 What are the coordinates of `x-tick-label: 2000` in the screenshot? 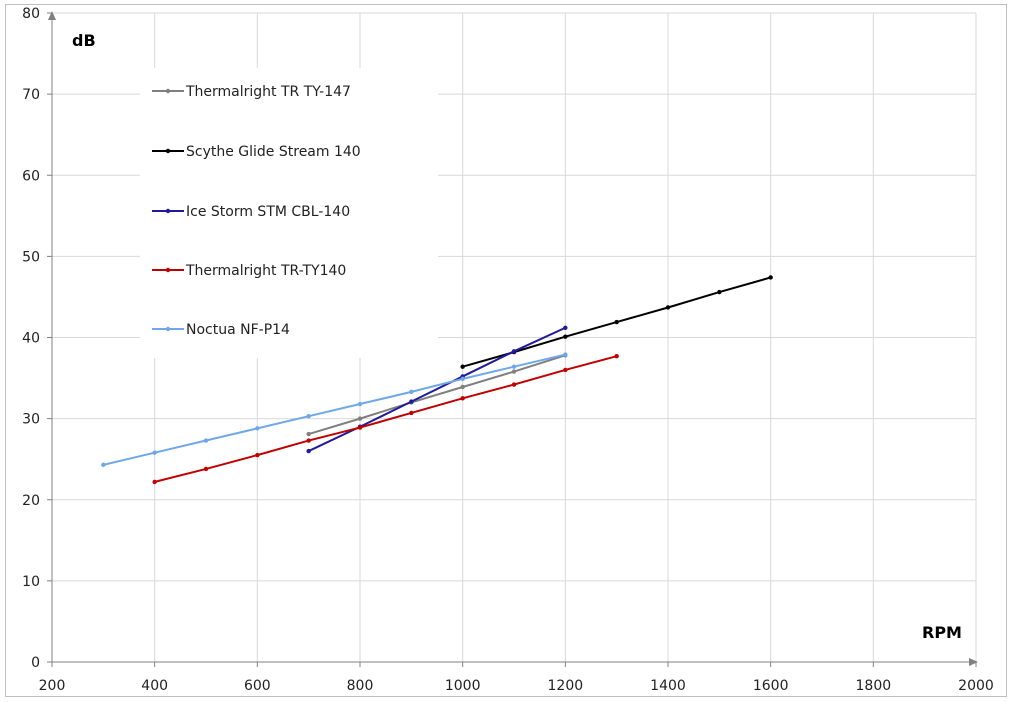 It's located at (976, 686).